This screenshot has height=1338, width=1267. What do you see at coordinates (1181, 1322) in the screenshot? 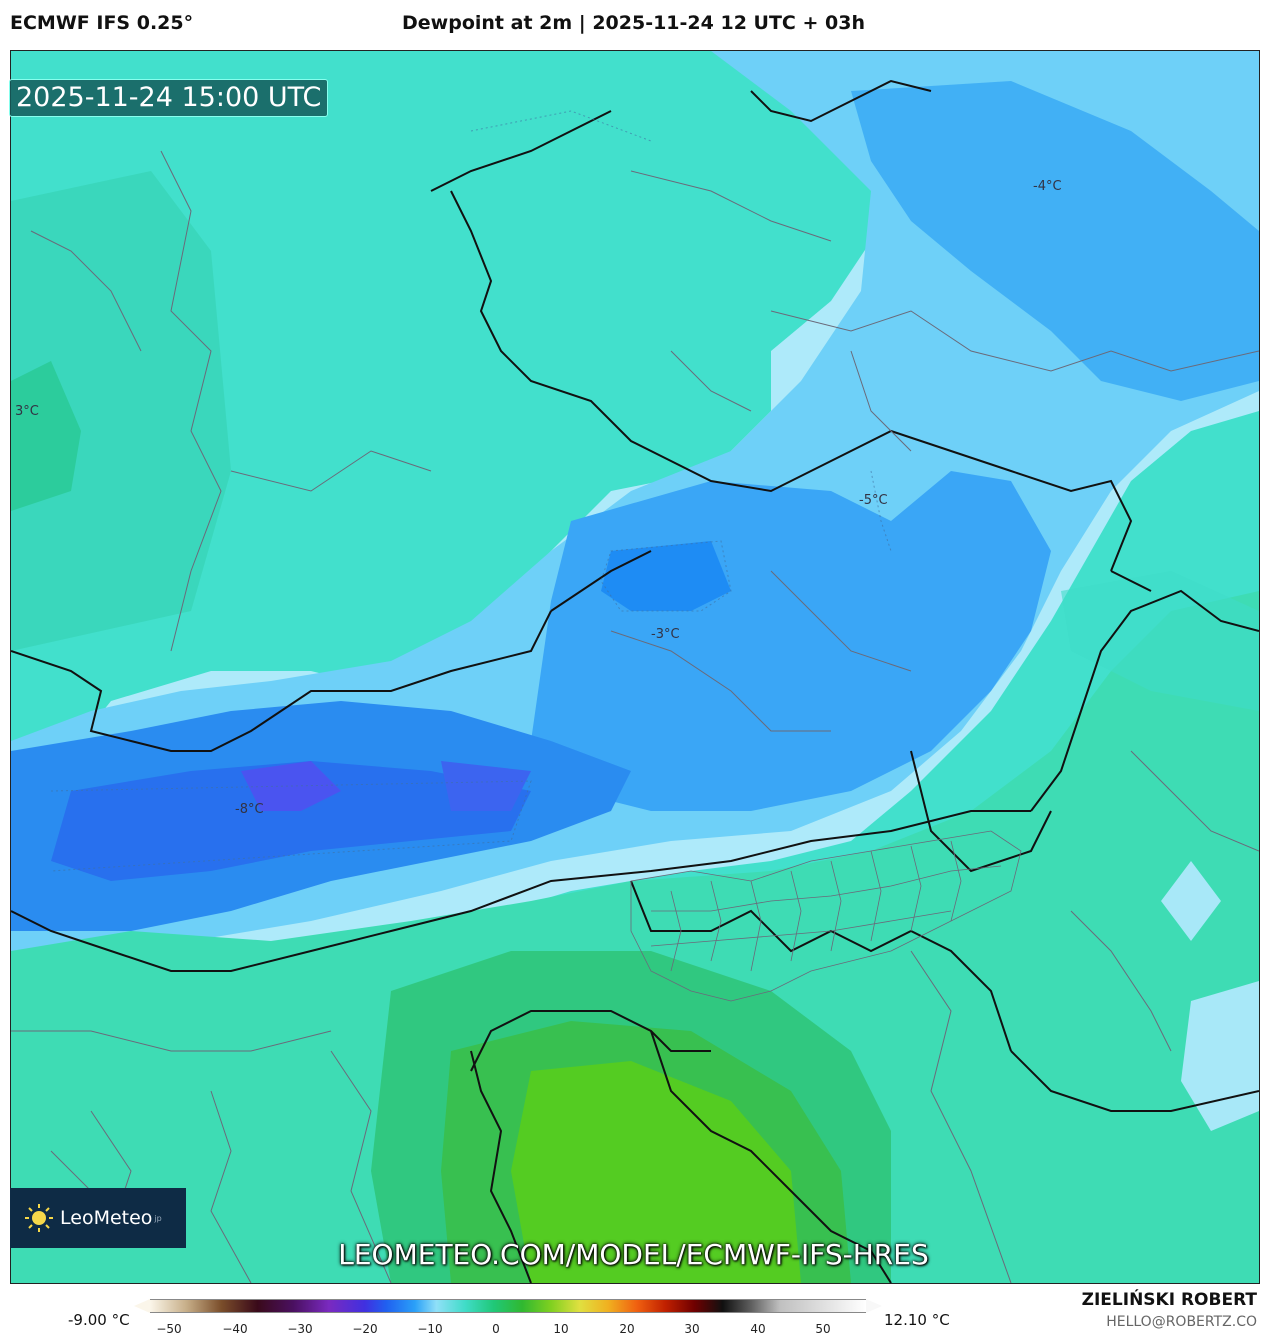
I see `author-email: HELLO@ROBERTZ.CO` at bounding box center [1181, 1322].